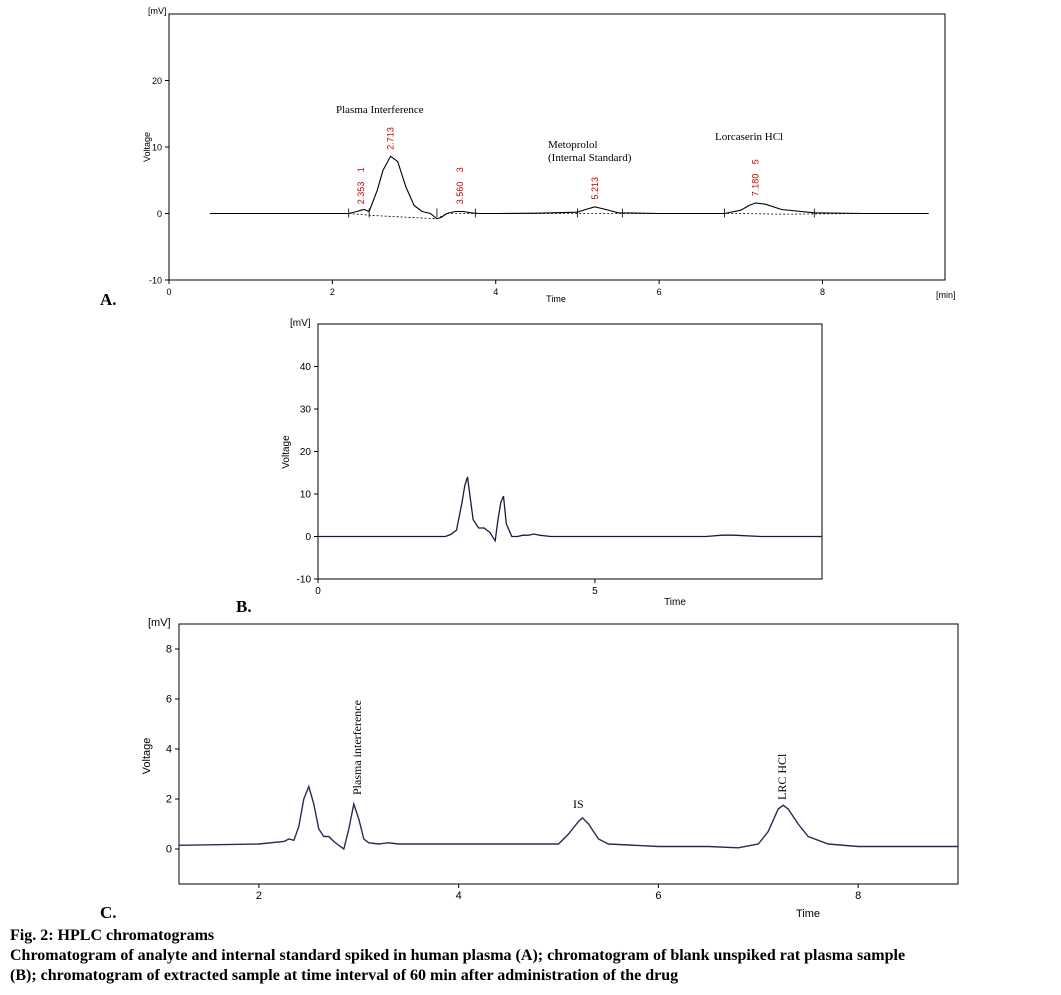 This screenshot has height=995, width=1061. I want to click on trace-c, so click(568, 817).